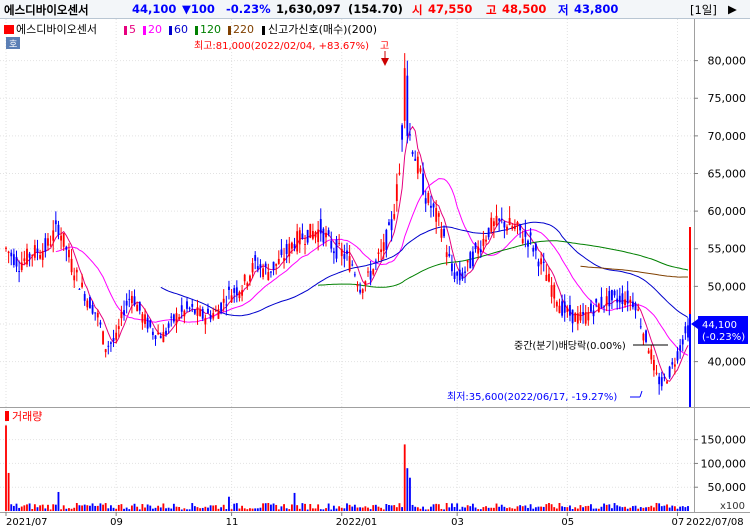 Image resolution: width=750 pixels, height=530 pixels. Describe the element at coordinates (732, 9) in the screenshot. I see `expand-arrow-icon: ▶` at that location.